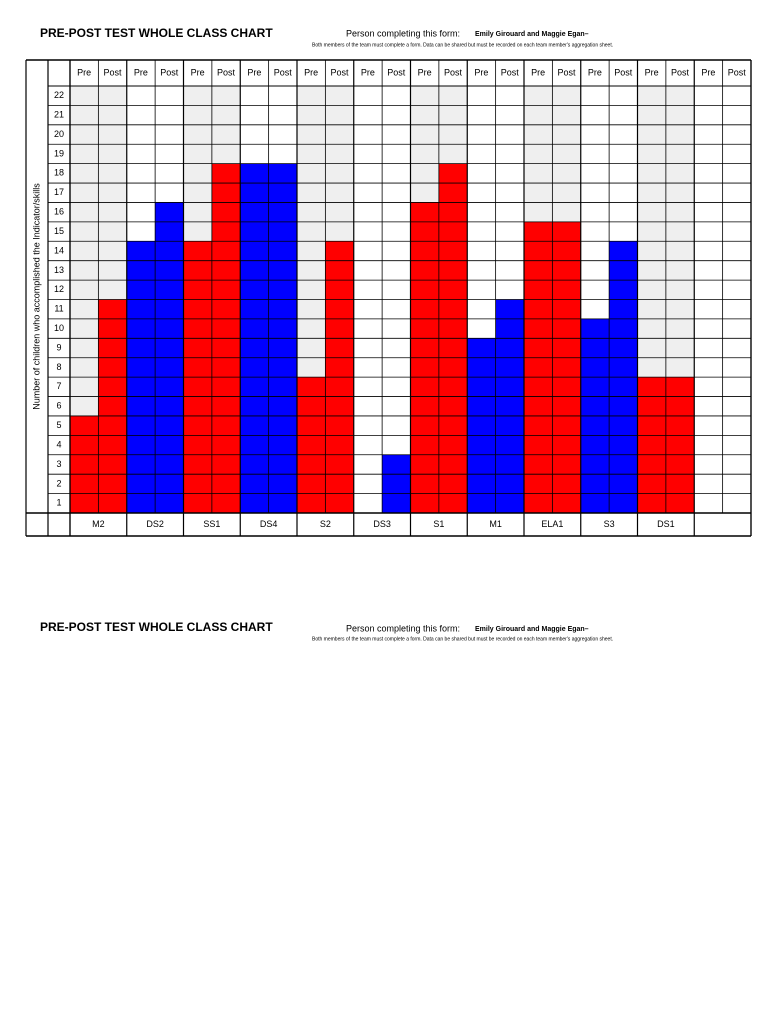 This screenshot has height=1024, width=768. What do you see at coordinates (58, 464) in the screenshot?
I see `y-tick-label: 3` at bounding box center [58, 464].